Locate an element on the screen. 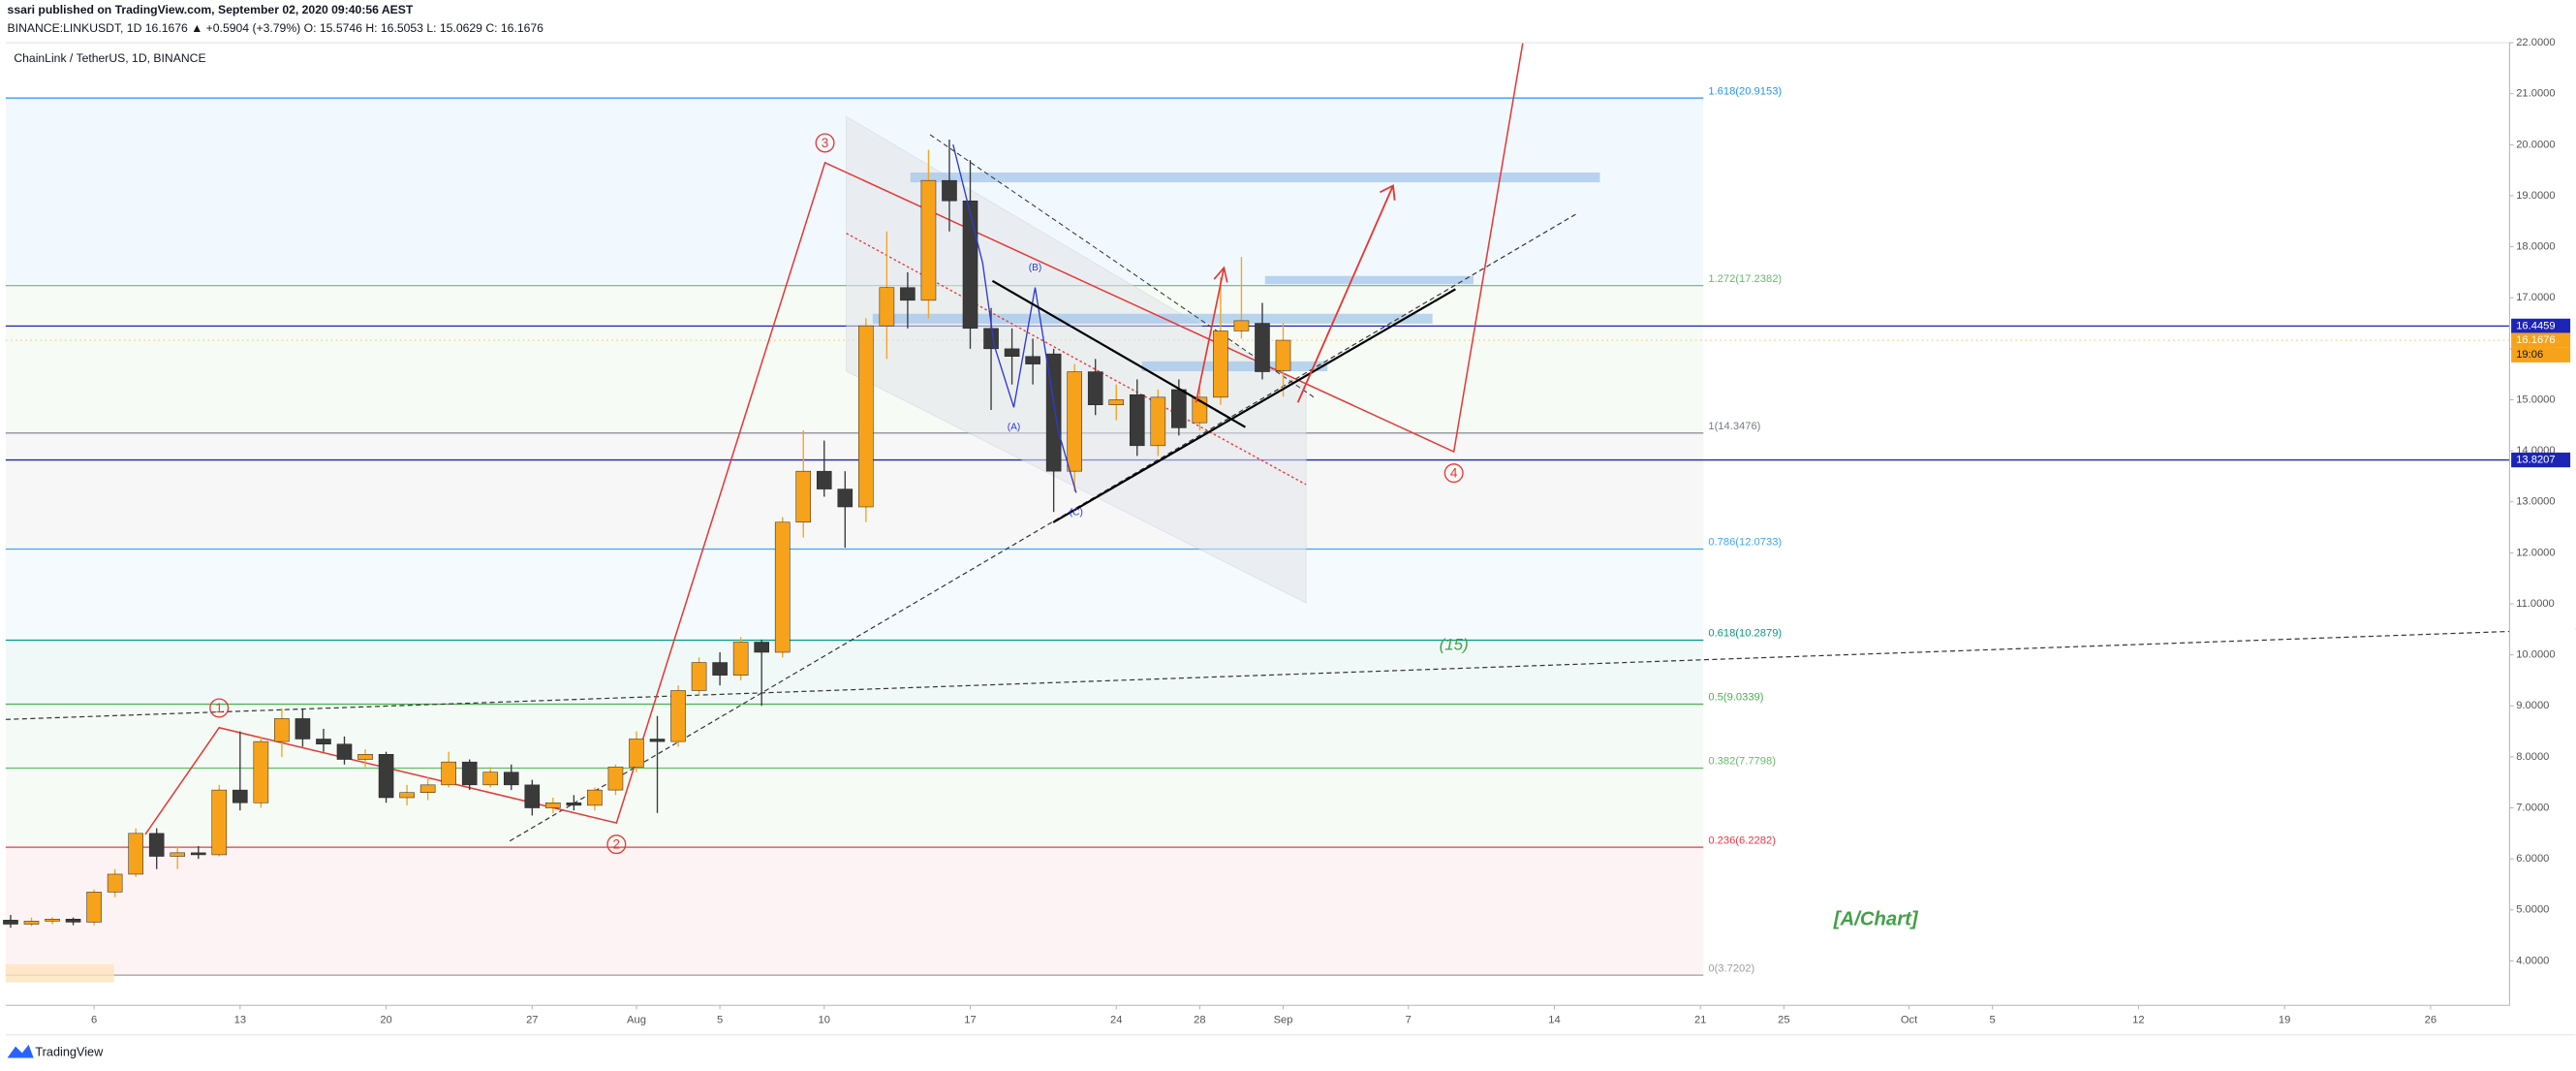 The width and height of the screenshot is (2576, 1071). wave-label: (B) is located at coordinates (1035, 268).